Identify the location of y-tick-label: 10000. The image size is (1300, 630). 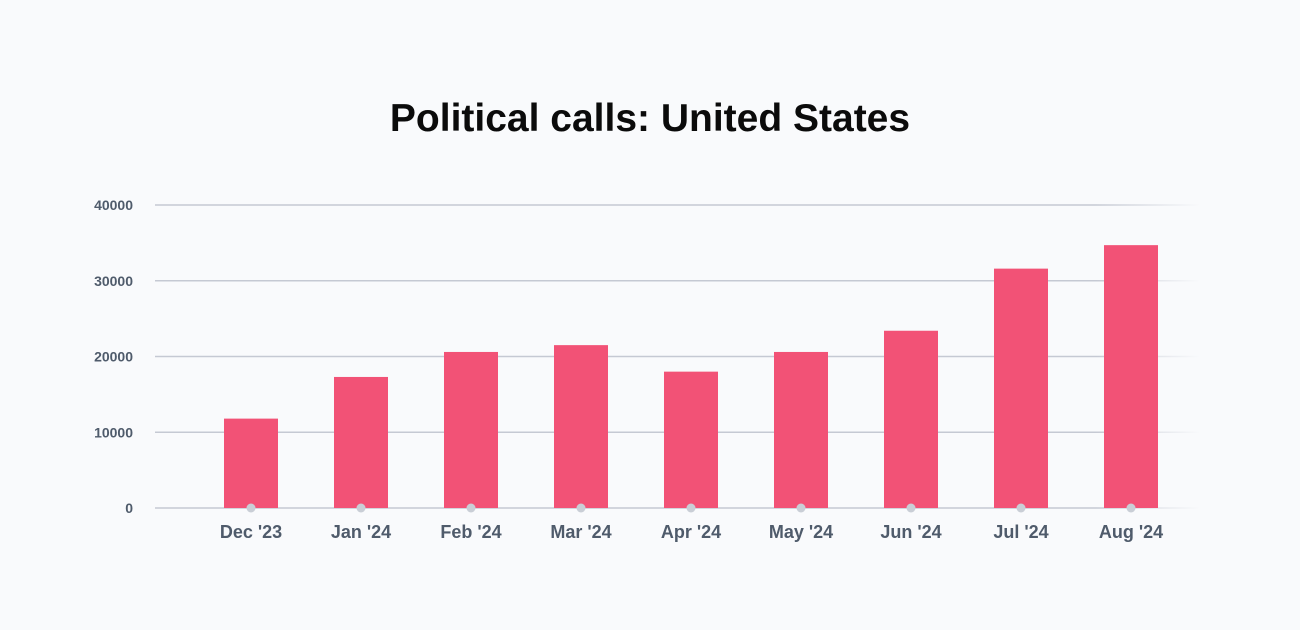
(113, 432).